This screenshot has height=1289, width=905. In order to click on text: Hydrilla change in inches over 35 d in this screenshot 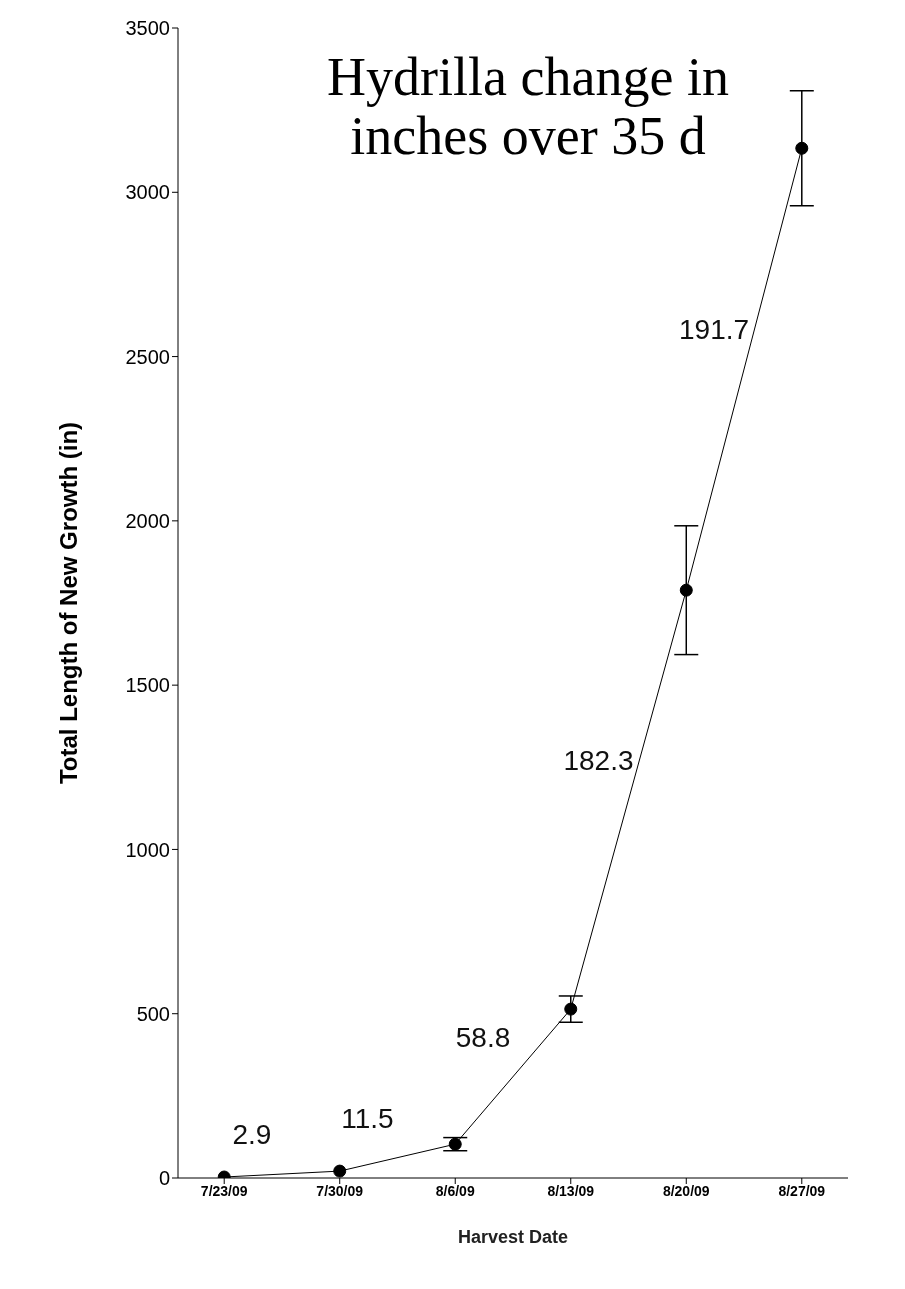, I will do `click(528, 107)`.